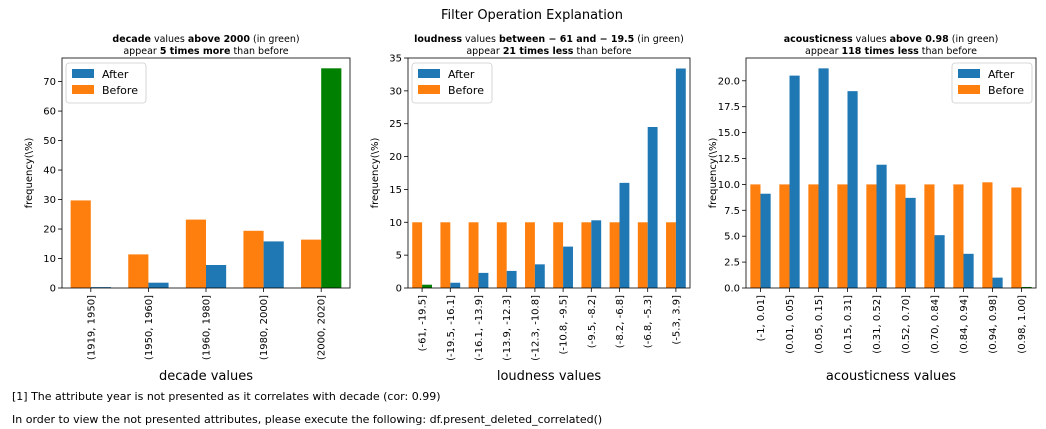  Describe the element at coordinates (423, 323) in the screenshot. I see `chart-1-xtick-label-0: (-61, -19.5]` at that location.